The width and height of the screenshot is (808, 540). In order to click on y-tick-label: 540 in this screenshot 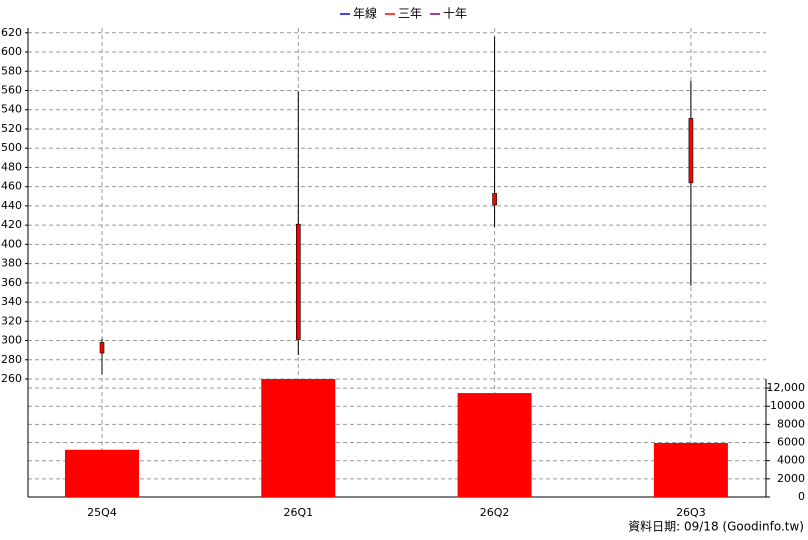, I will do `click(11, 109)`.